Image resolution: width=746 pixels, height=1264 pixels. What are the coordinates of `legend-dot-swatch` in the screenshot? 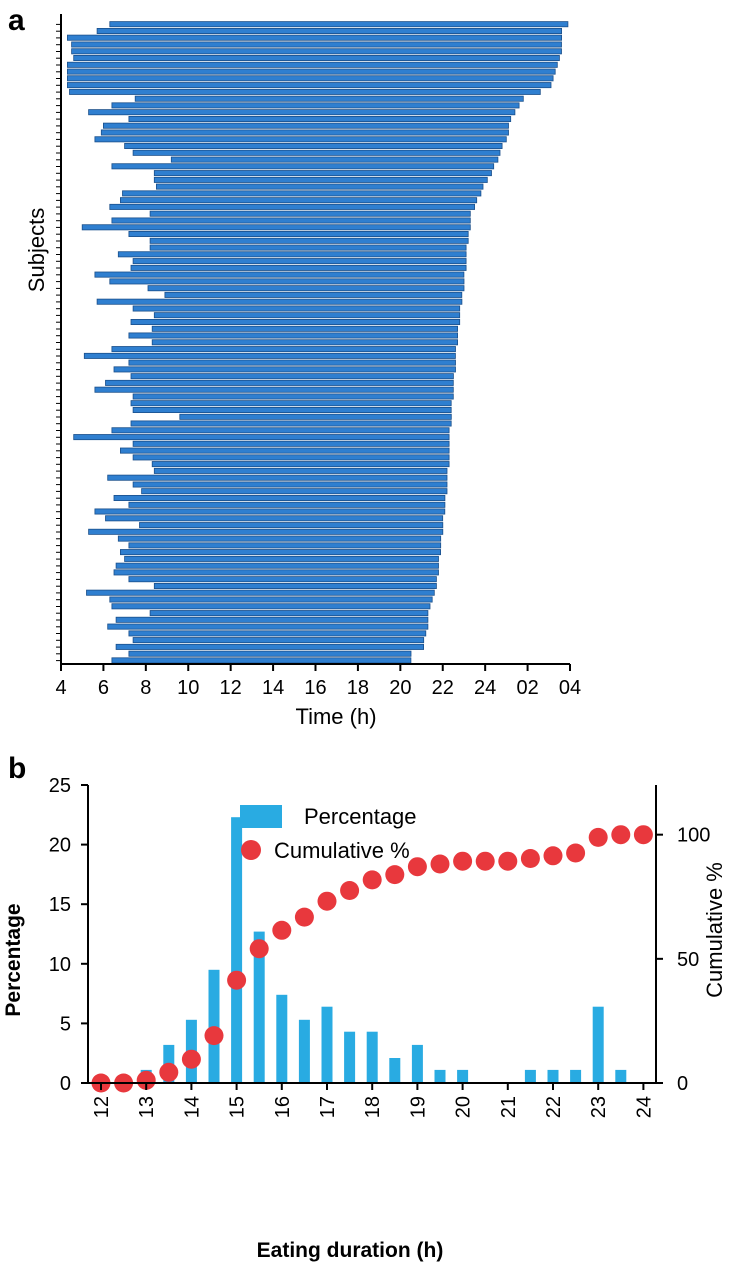 It's located at (251, 850).